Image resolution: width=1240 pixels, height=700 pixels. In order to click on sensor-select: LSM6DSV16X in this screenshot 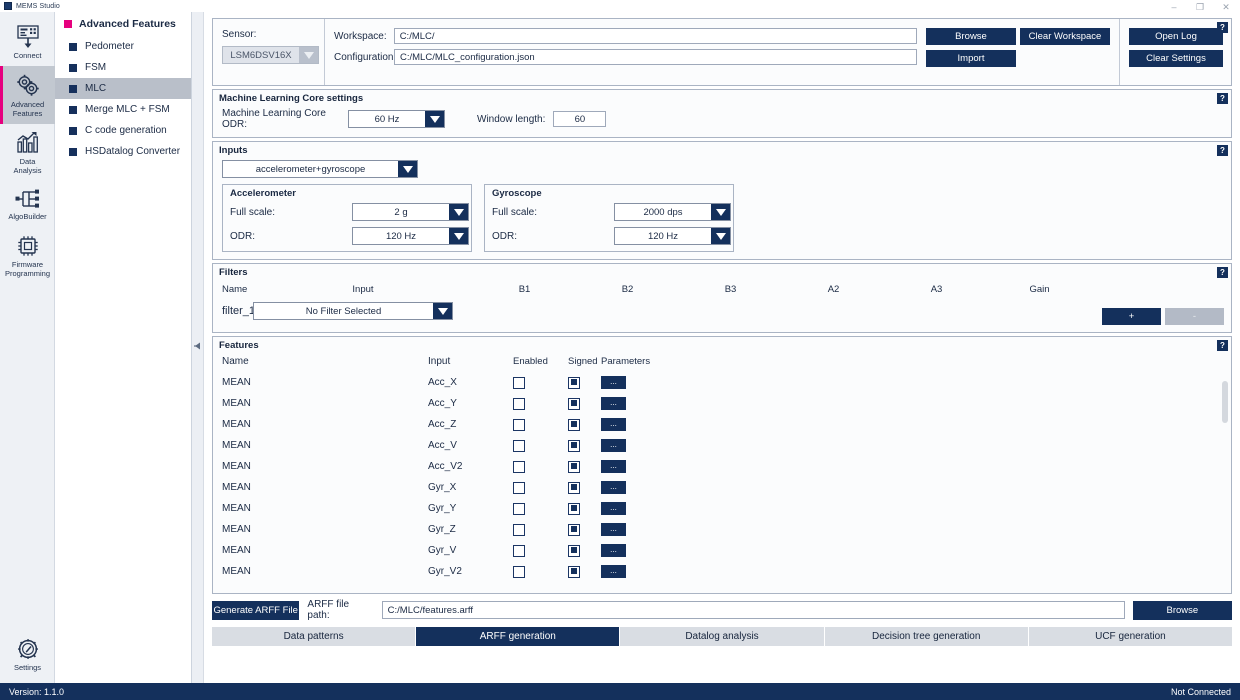, I will do `click(270, 55)`.